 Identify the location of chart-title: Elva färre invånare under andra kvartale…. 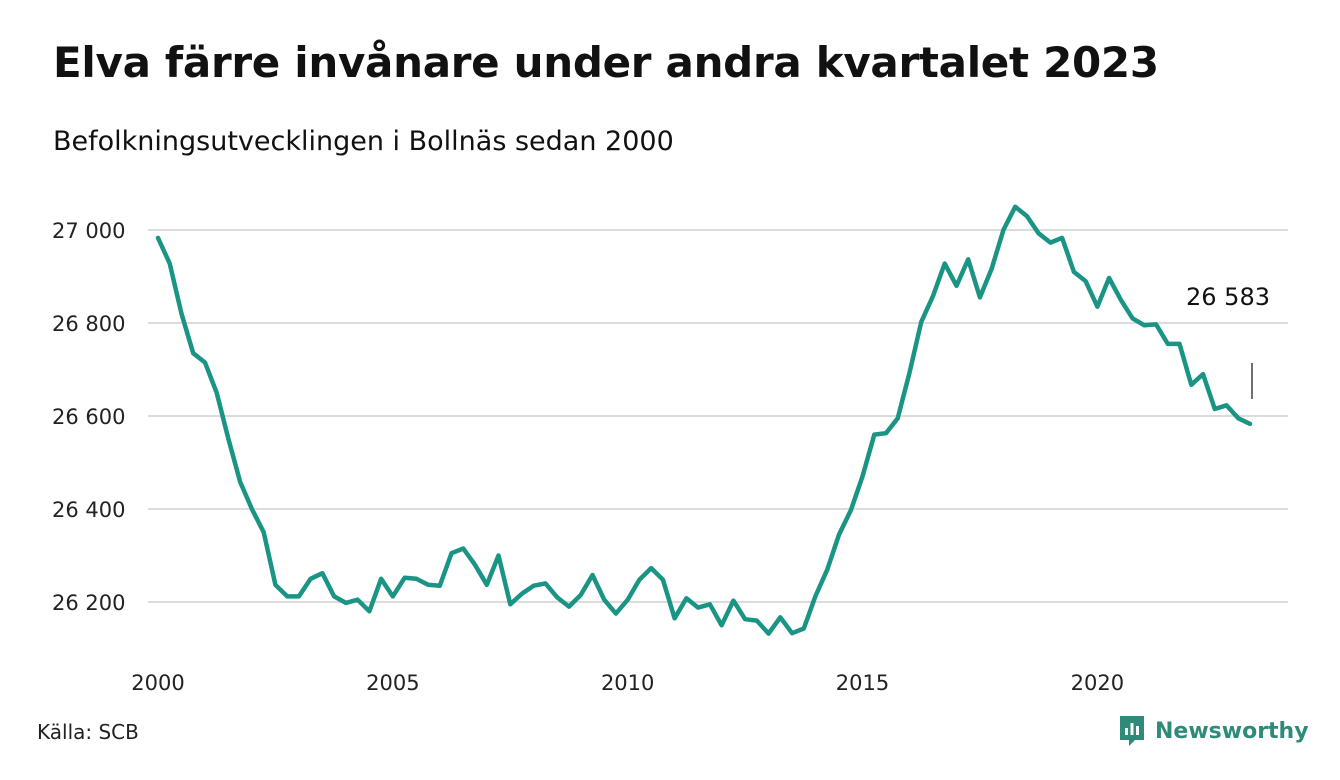
(606, 62).